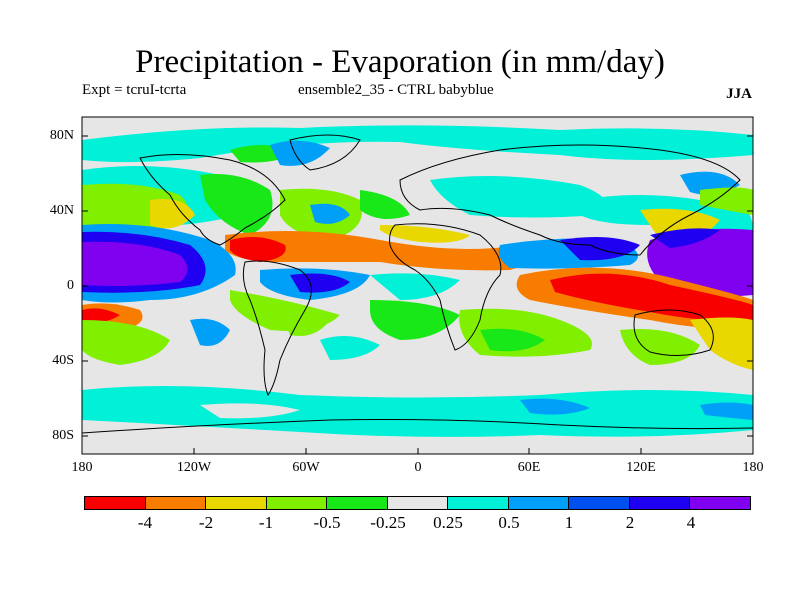 This screenshot has height=600, width=800. Describe the element at coordinates (70, 285) in the screenshot. I see `lat-tick-label: 0` at that location.